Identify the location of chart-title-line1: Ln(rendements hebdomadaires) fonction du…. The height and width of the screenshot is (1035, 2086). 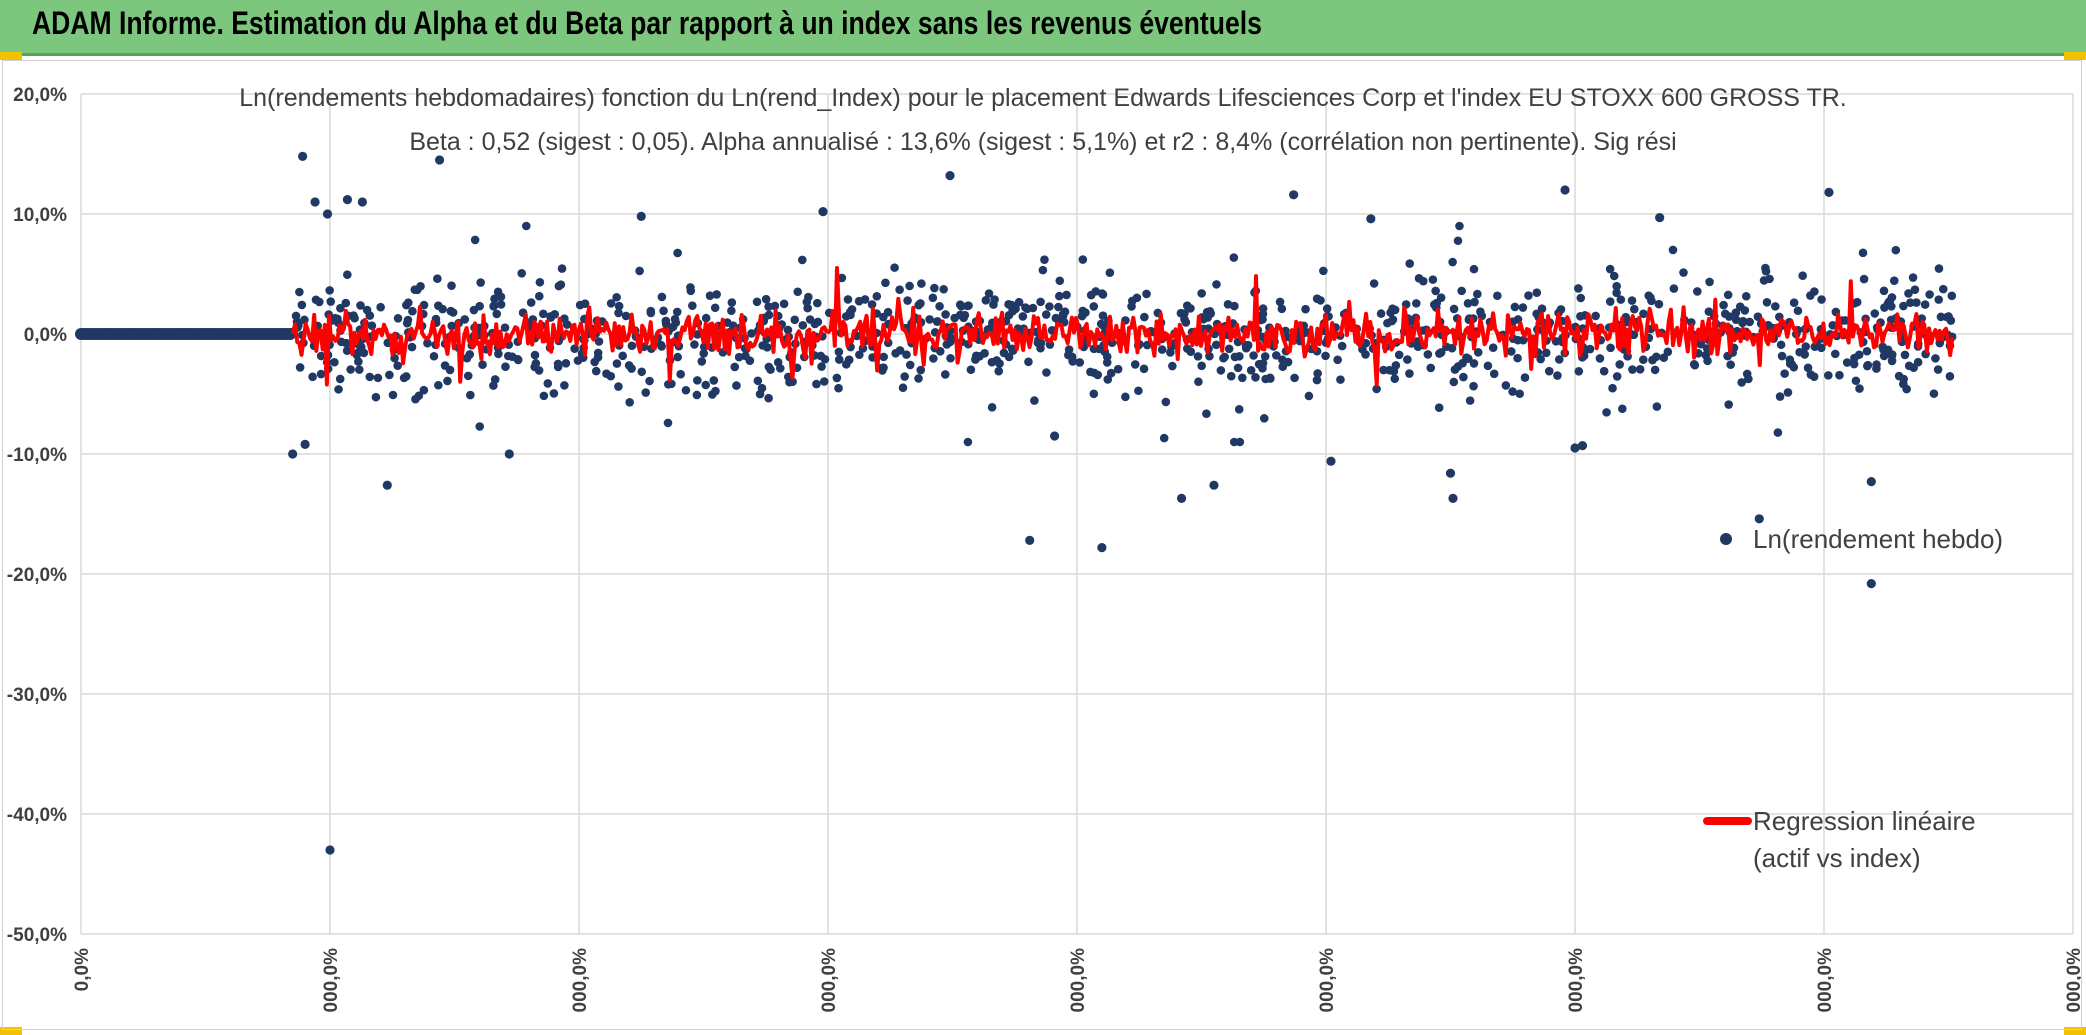
(1042, 98).